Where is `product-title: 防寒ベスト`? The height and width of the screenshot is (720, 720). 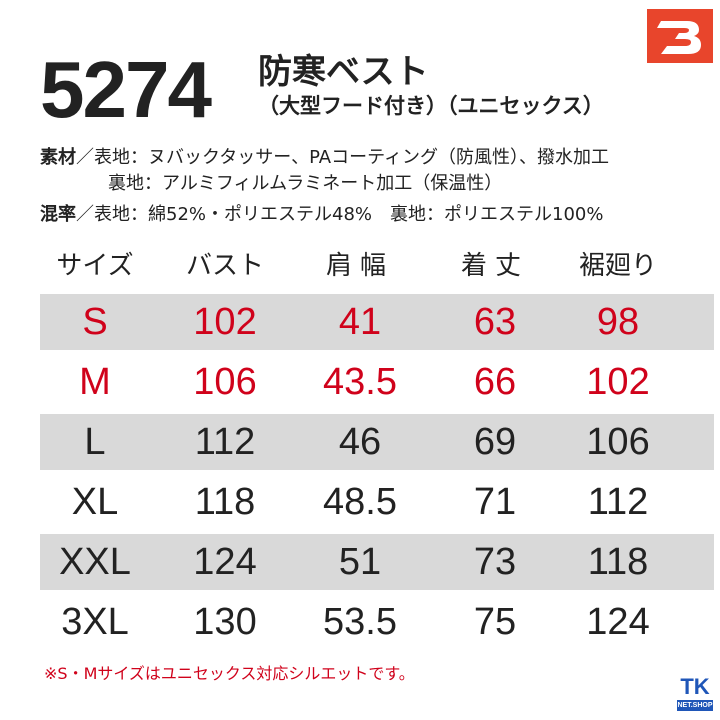
product-title: 防寒ベスト is located at coordinates (343, 72).